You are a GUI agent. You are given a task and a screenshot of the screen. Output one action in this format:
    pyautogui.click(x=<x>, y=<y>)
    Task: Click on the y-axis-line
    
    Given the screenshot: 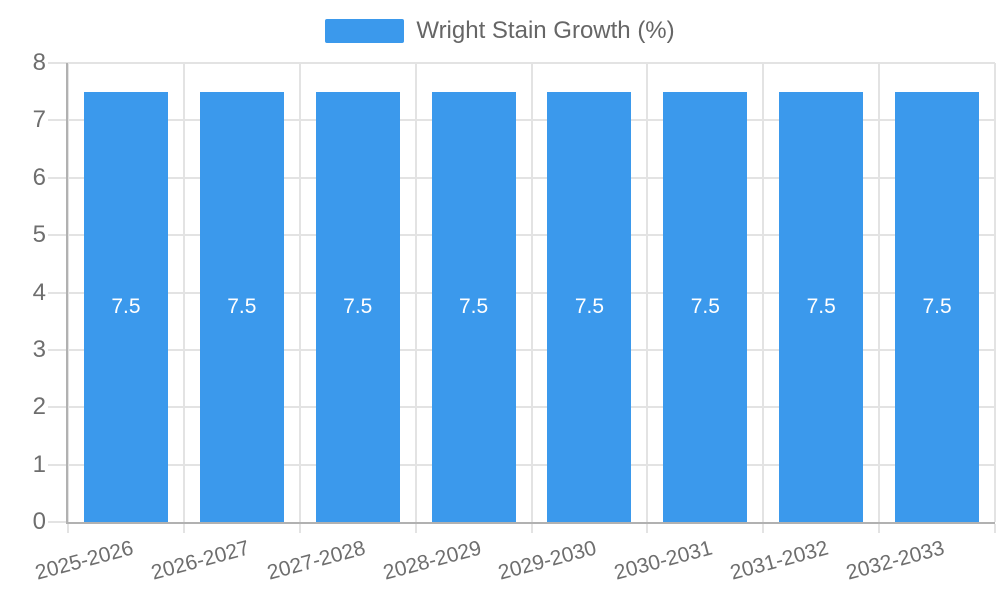 What is the action you would take?
    pyautogui.click(x=67, y=293)
    